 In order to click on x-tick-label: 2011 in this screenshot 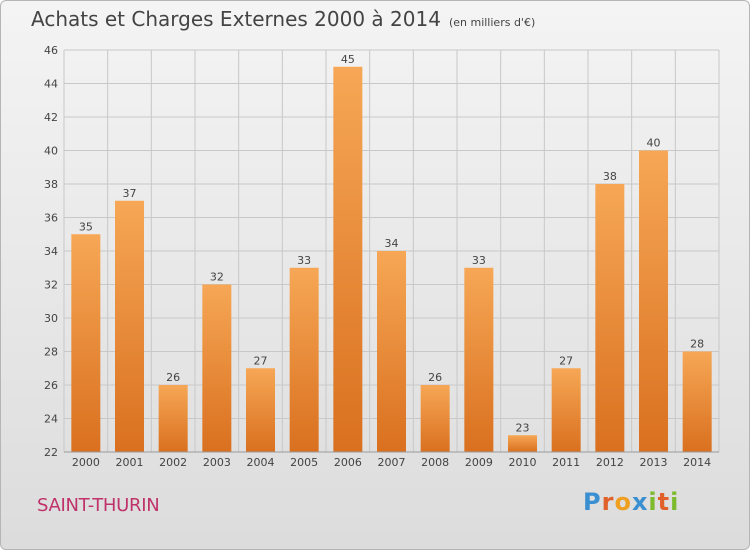, I will do `click(566, 462)`.